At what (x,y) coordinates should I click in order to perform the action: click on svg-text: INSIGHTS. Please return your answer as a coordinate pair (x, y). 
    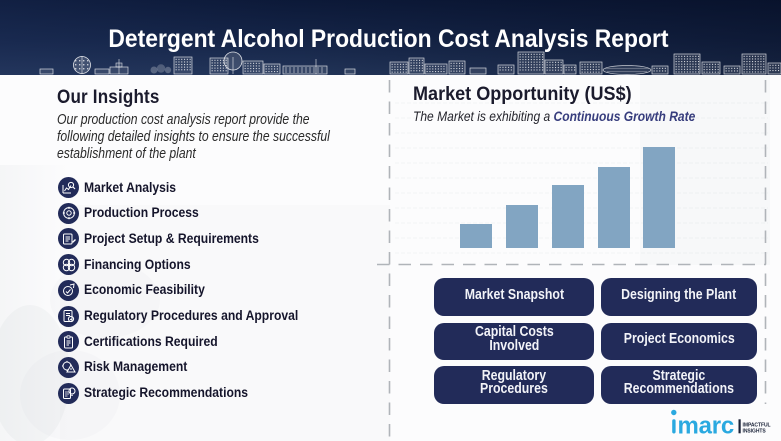
    Looking at the image, I should click on (755, 431).